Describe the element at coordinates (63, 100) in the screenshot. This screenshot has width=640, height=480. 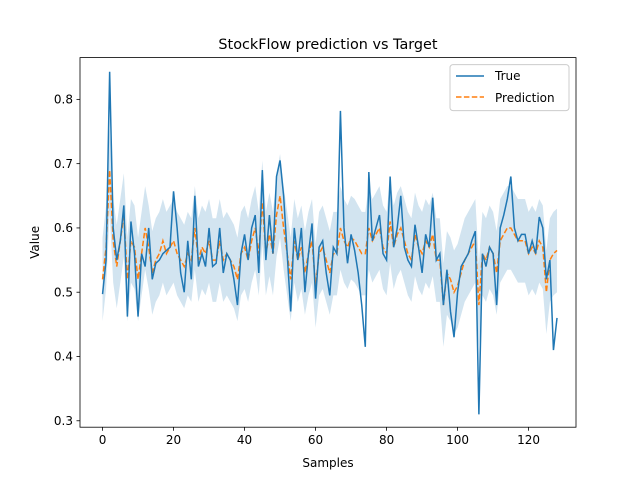
I see `y-tick-label: 0.8` at that location.